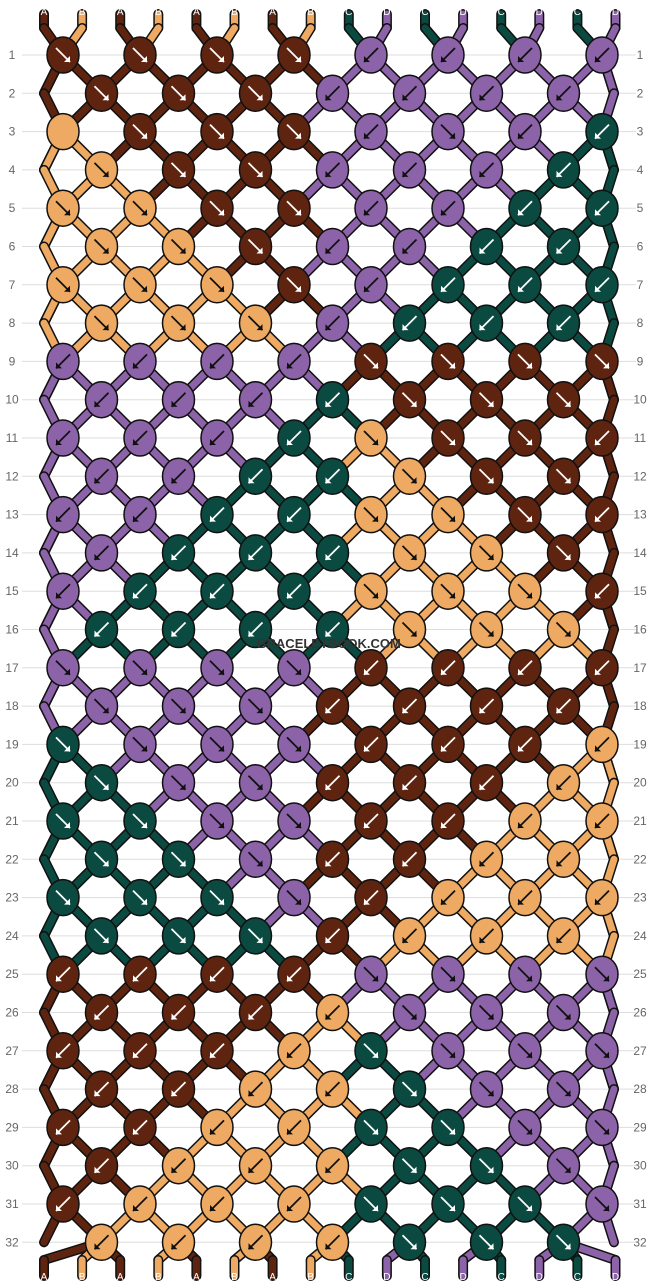  Describe the element at coordinates (640, 170) in the screenshot. I see `row-number-right: 4` at that location.